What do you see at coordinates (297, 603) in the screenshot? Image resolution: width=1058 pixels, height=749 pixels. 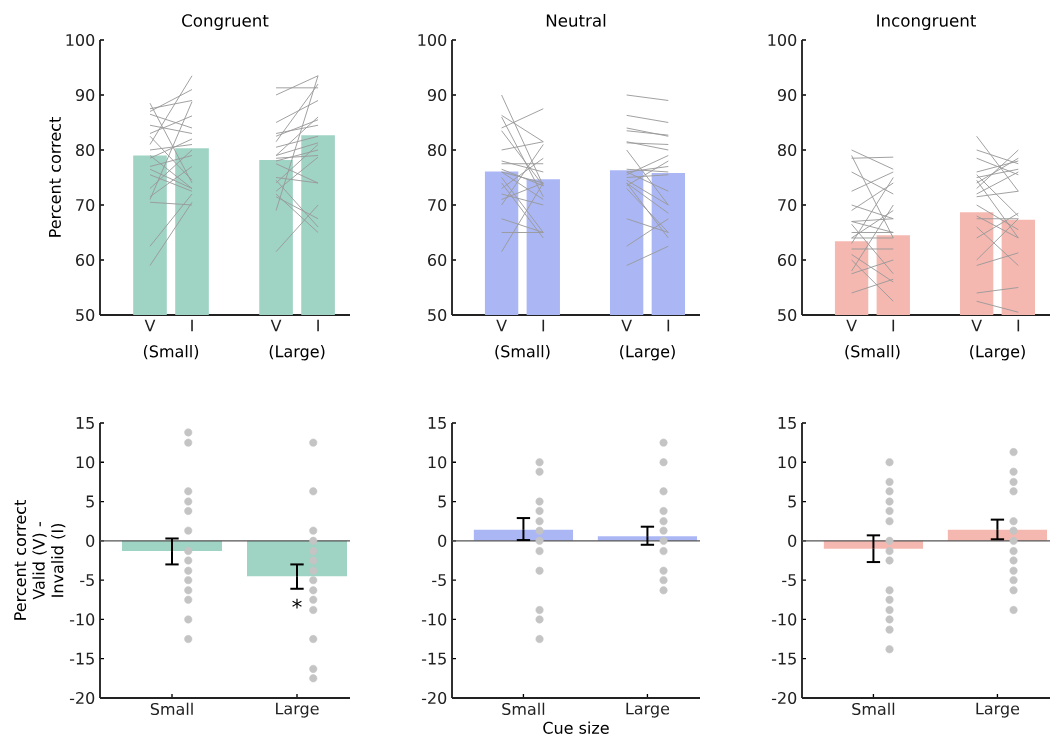 I see `annotation: *` at bounding box center [297, 603].